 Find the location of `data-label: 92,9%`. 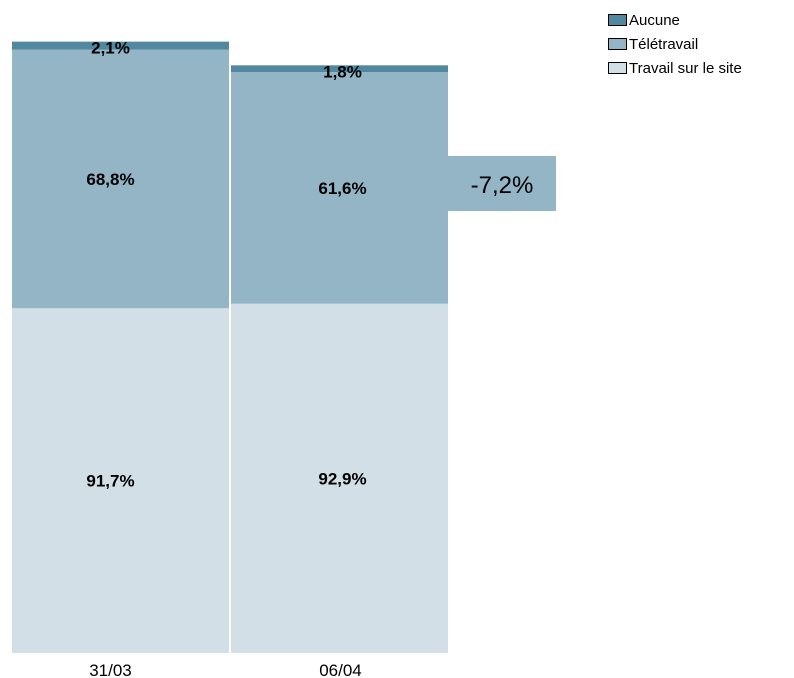

data-label: 92,9% is located at coordinates (342, 478).